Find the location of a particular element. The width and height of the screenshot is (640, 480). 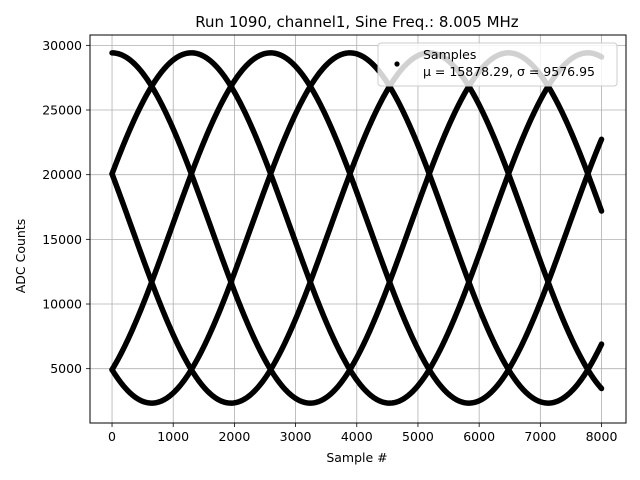

x-axis-ticks: 0 1000 2000 3000 4000 5000 6000 7000 8000 is located at coordinates (362, 433).